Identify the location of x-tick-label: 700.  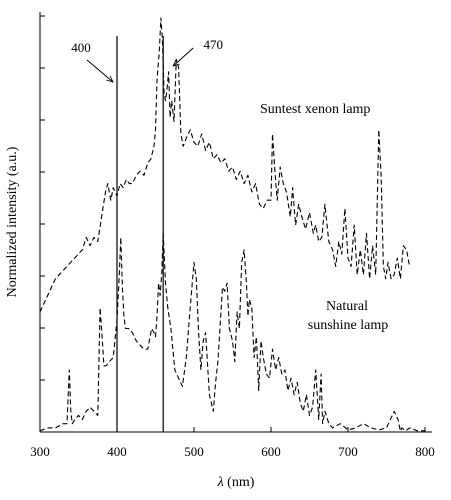
(348, 451).